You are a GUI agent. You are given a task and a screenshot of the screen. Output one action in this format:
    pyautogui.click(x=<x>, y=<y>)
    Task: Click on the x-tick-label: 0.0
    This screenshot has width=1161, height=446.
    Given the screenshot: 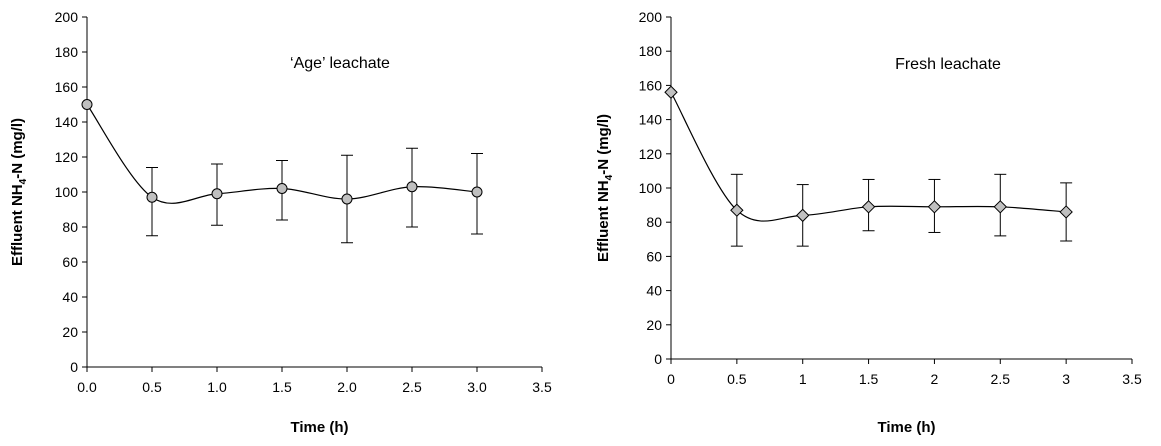 What is the action you would take?
    pyautogui.click(x=87, y=387)
    